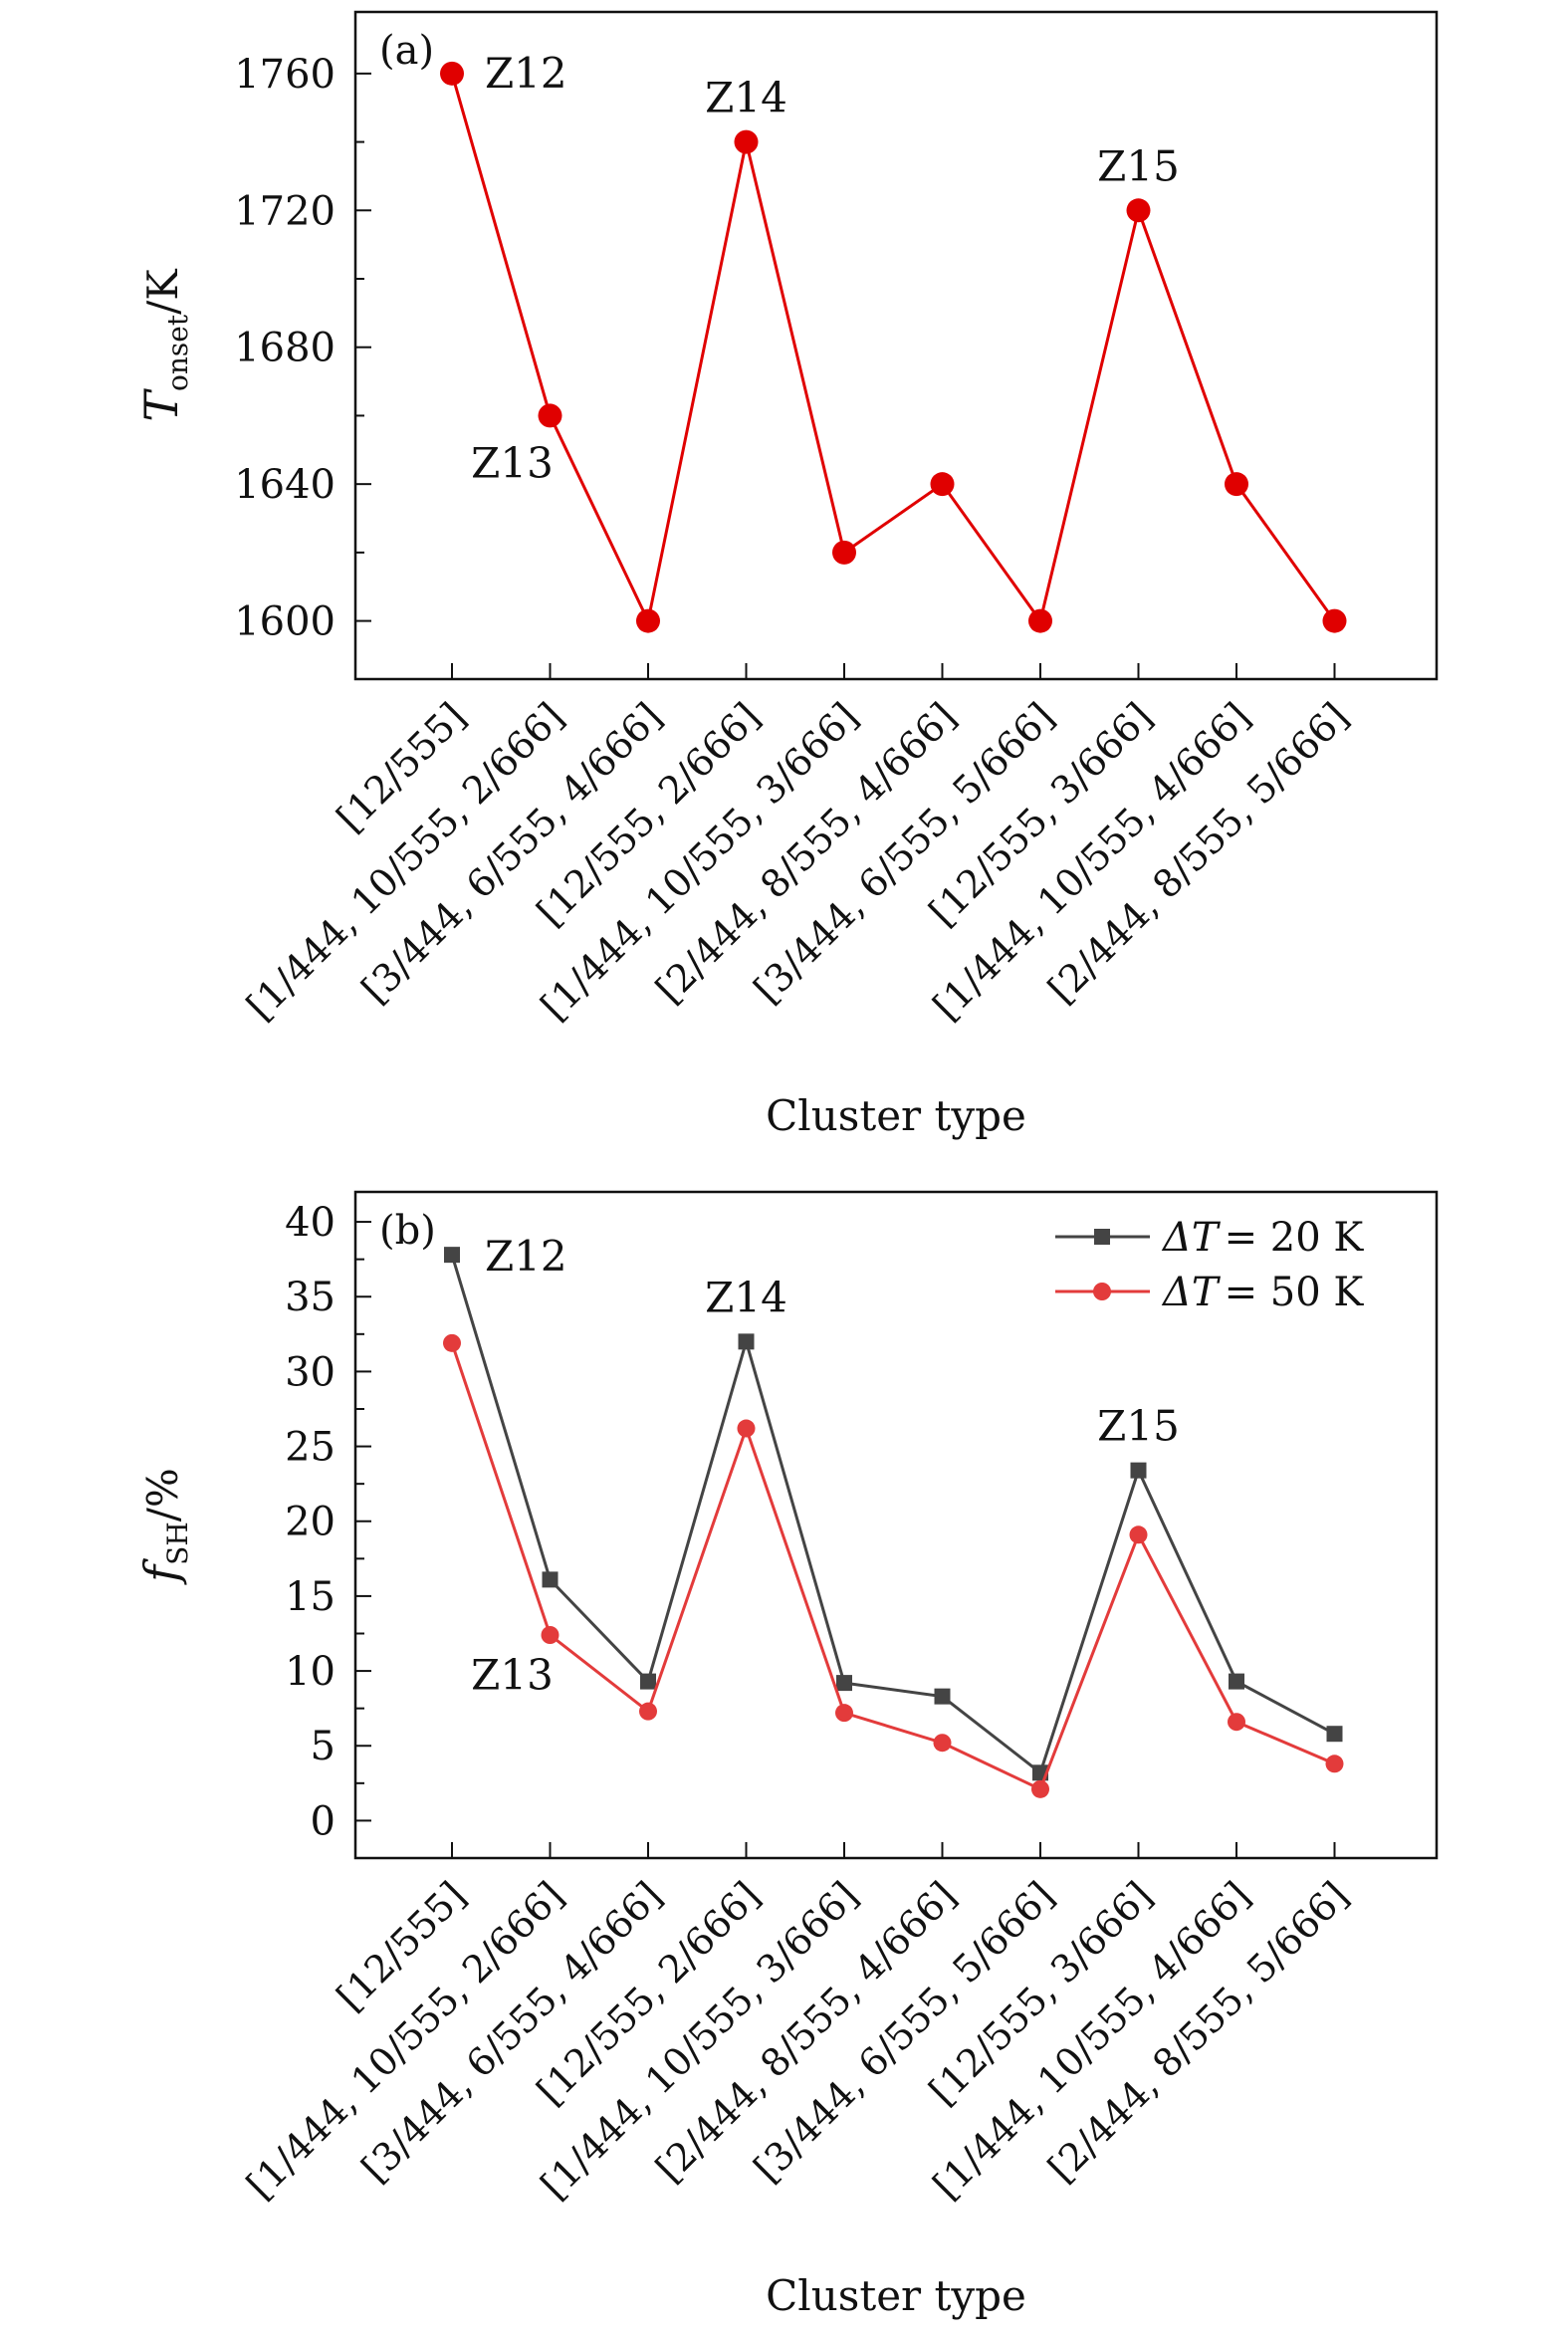 The image size is (1568, 2342). I want to click on y-tick-label: 20, so click(310, 1523).